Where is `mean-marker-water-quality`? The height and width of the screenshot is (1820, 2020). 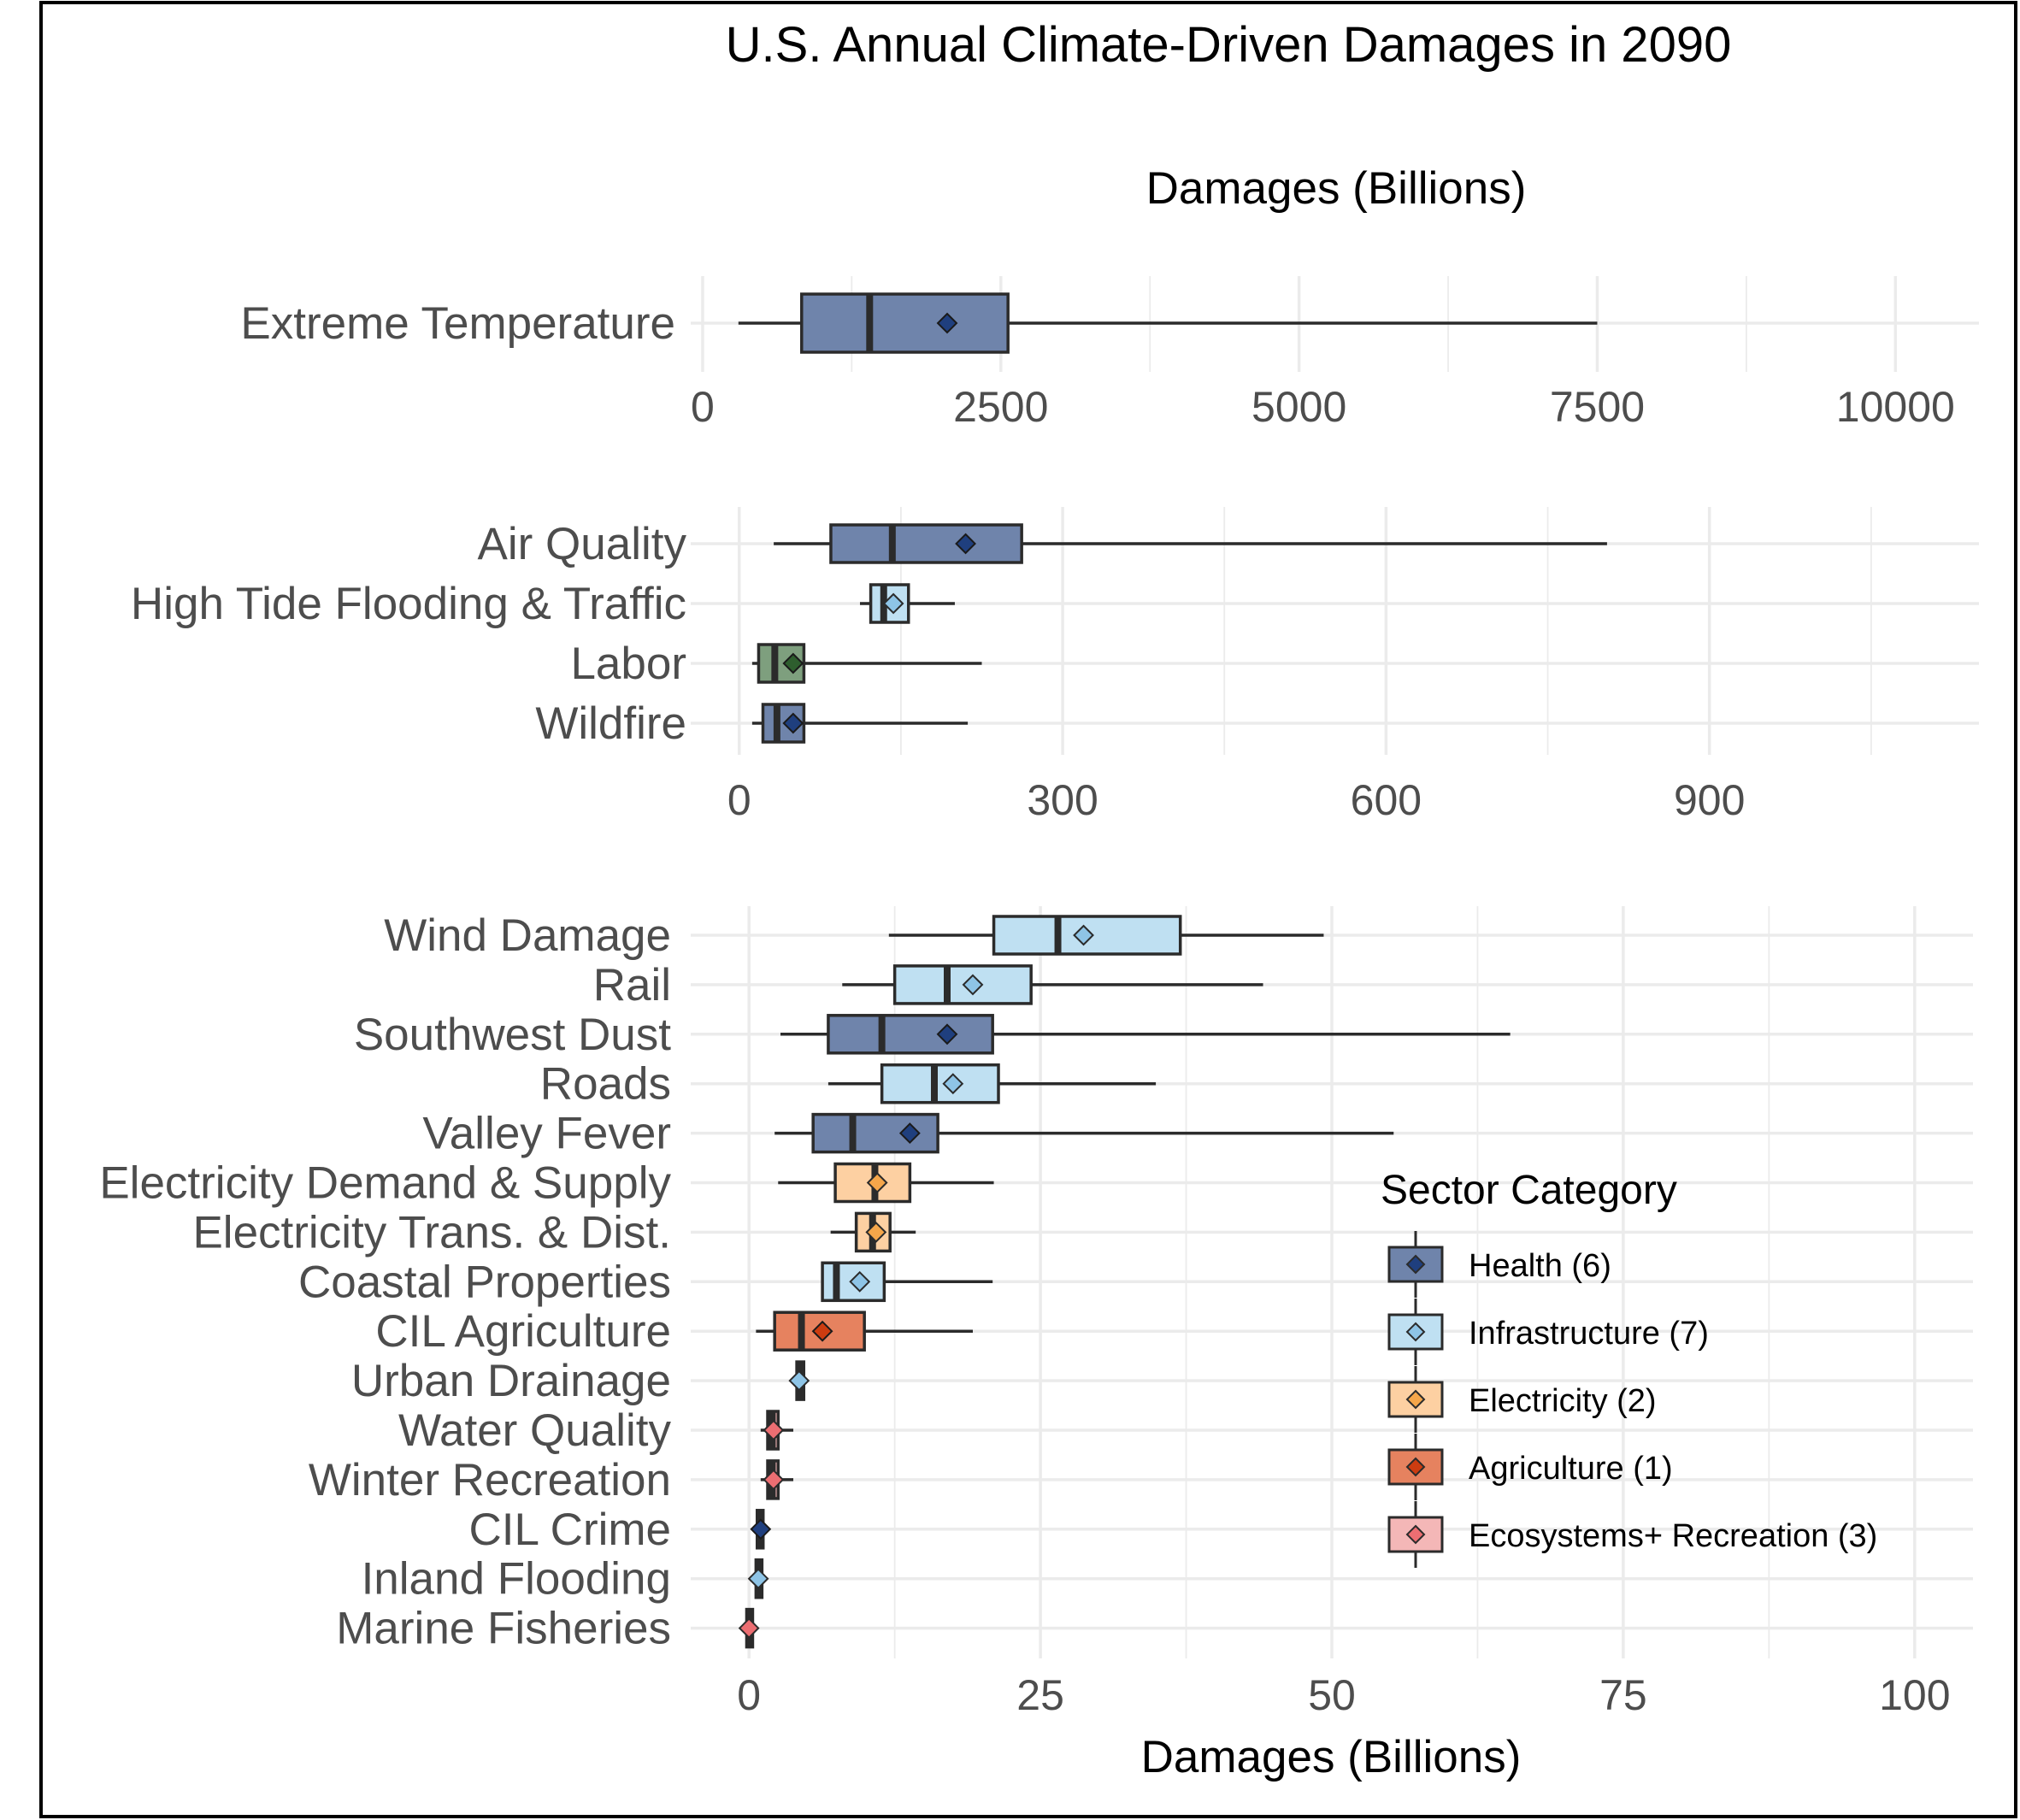
mean-marker-water-quality is located at coordinates (774, 1430).